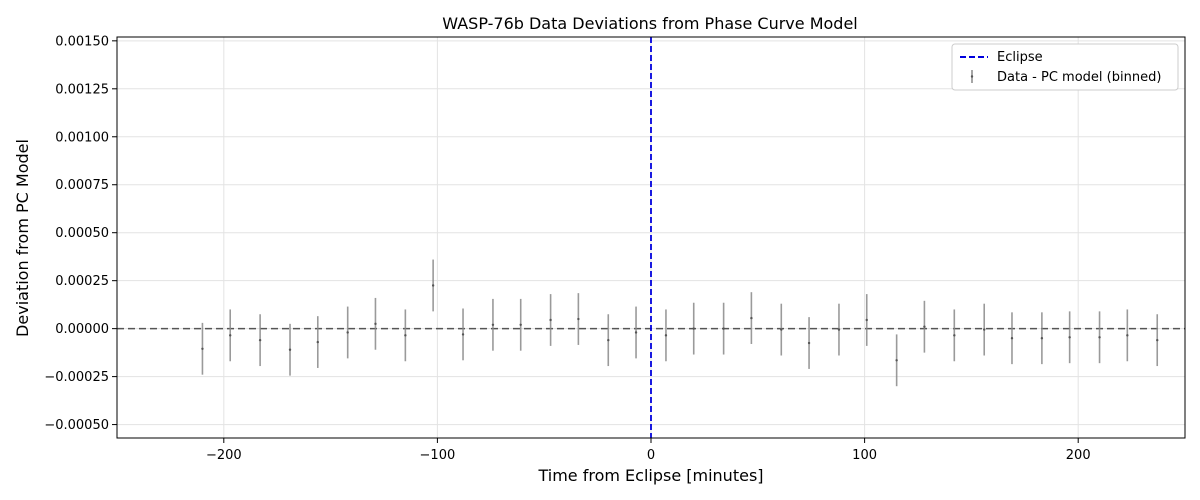 The image size is (1200, 500). I want to click on x-axis-label: Time from Eclipse [minutes], so click(650, 475).